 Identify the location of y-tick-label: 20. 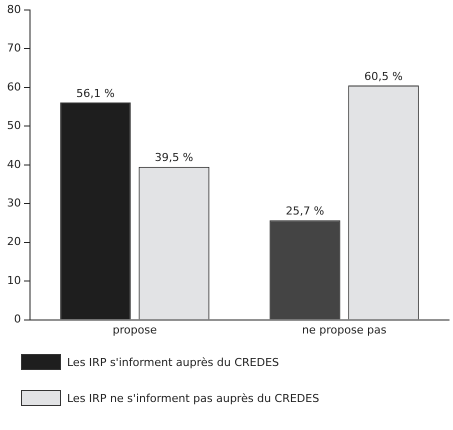
(13, 241).